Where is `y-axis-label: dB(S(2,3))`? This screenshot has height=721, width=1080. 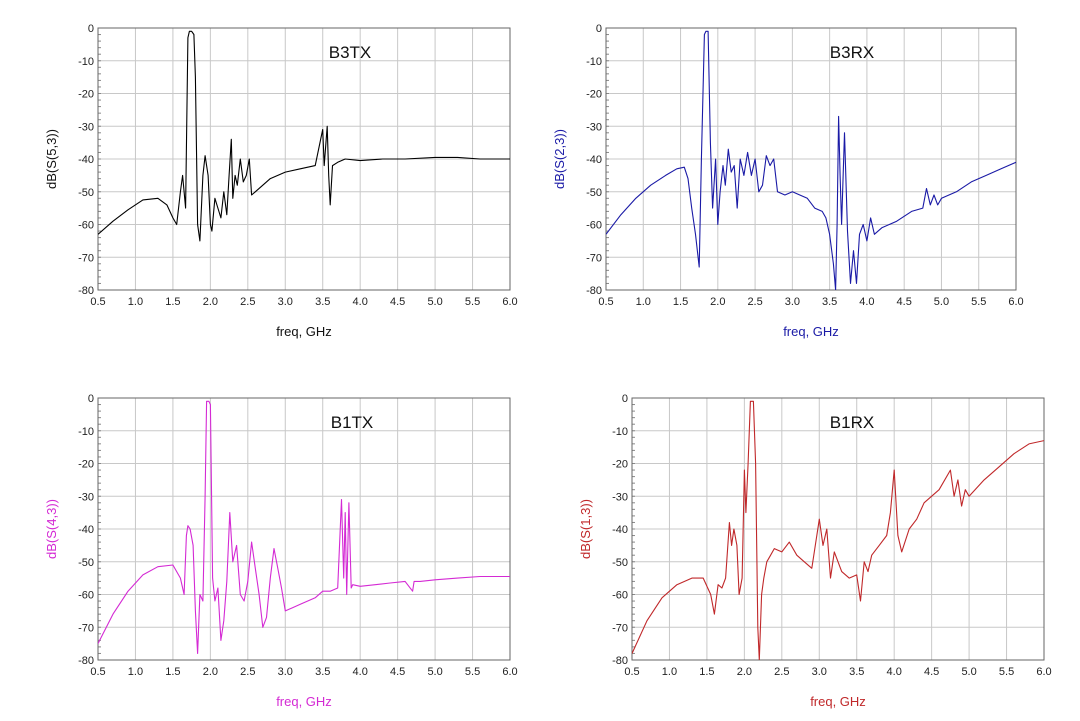
y-axis-label: dB(S(2,3)) is located at coordinates (559, 159).